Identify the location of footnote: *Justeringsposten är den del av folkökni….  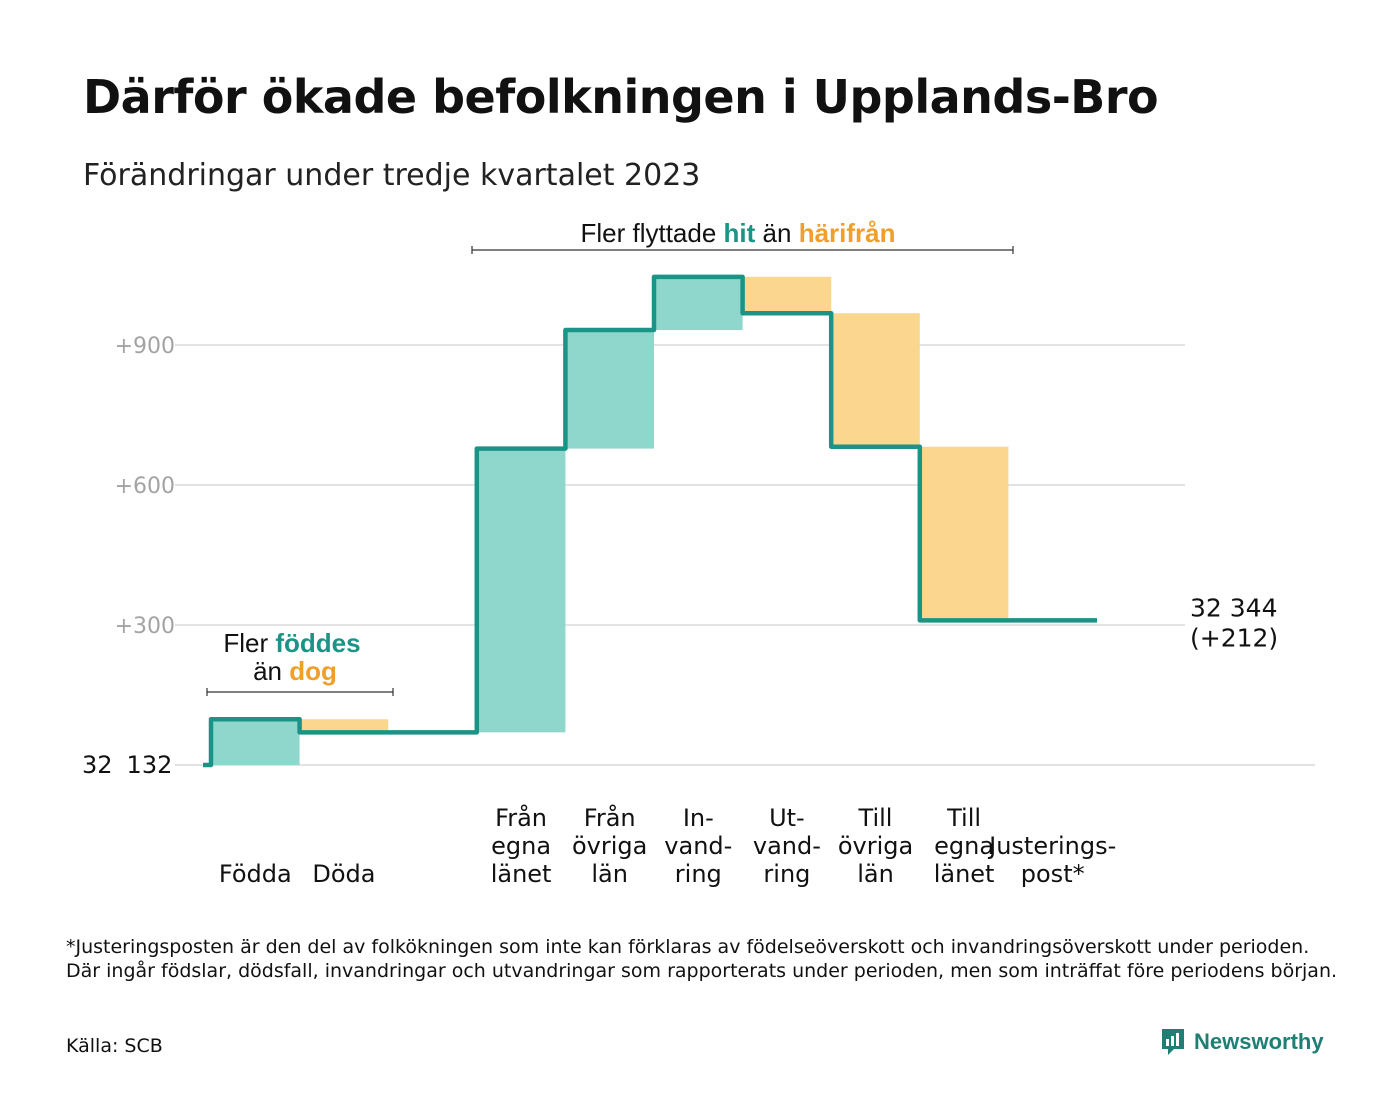
(702, 959).